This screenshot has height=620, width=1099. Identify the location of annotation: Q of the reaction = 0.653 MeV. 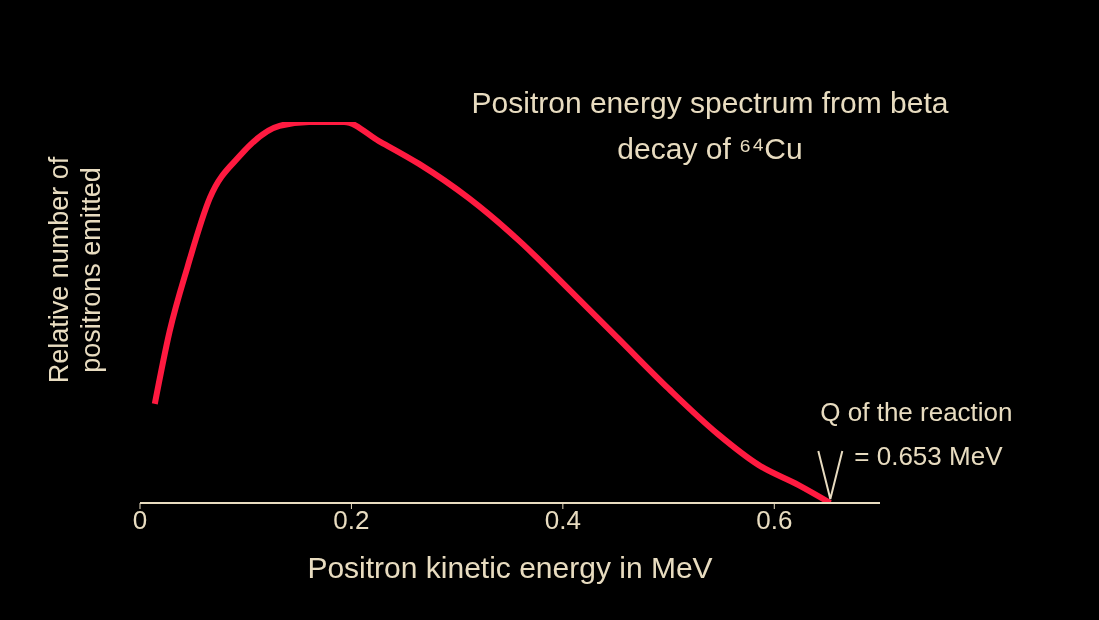
(916, 434).